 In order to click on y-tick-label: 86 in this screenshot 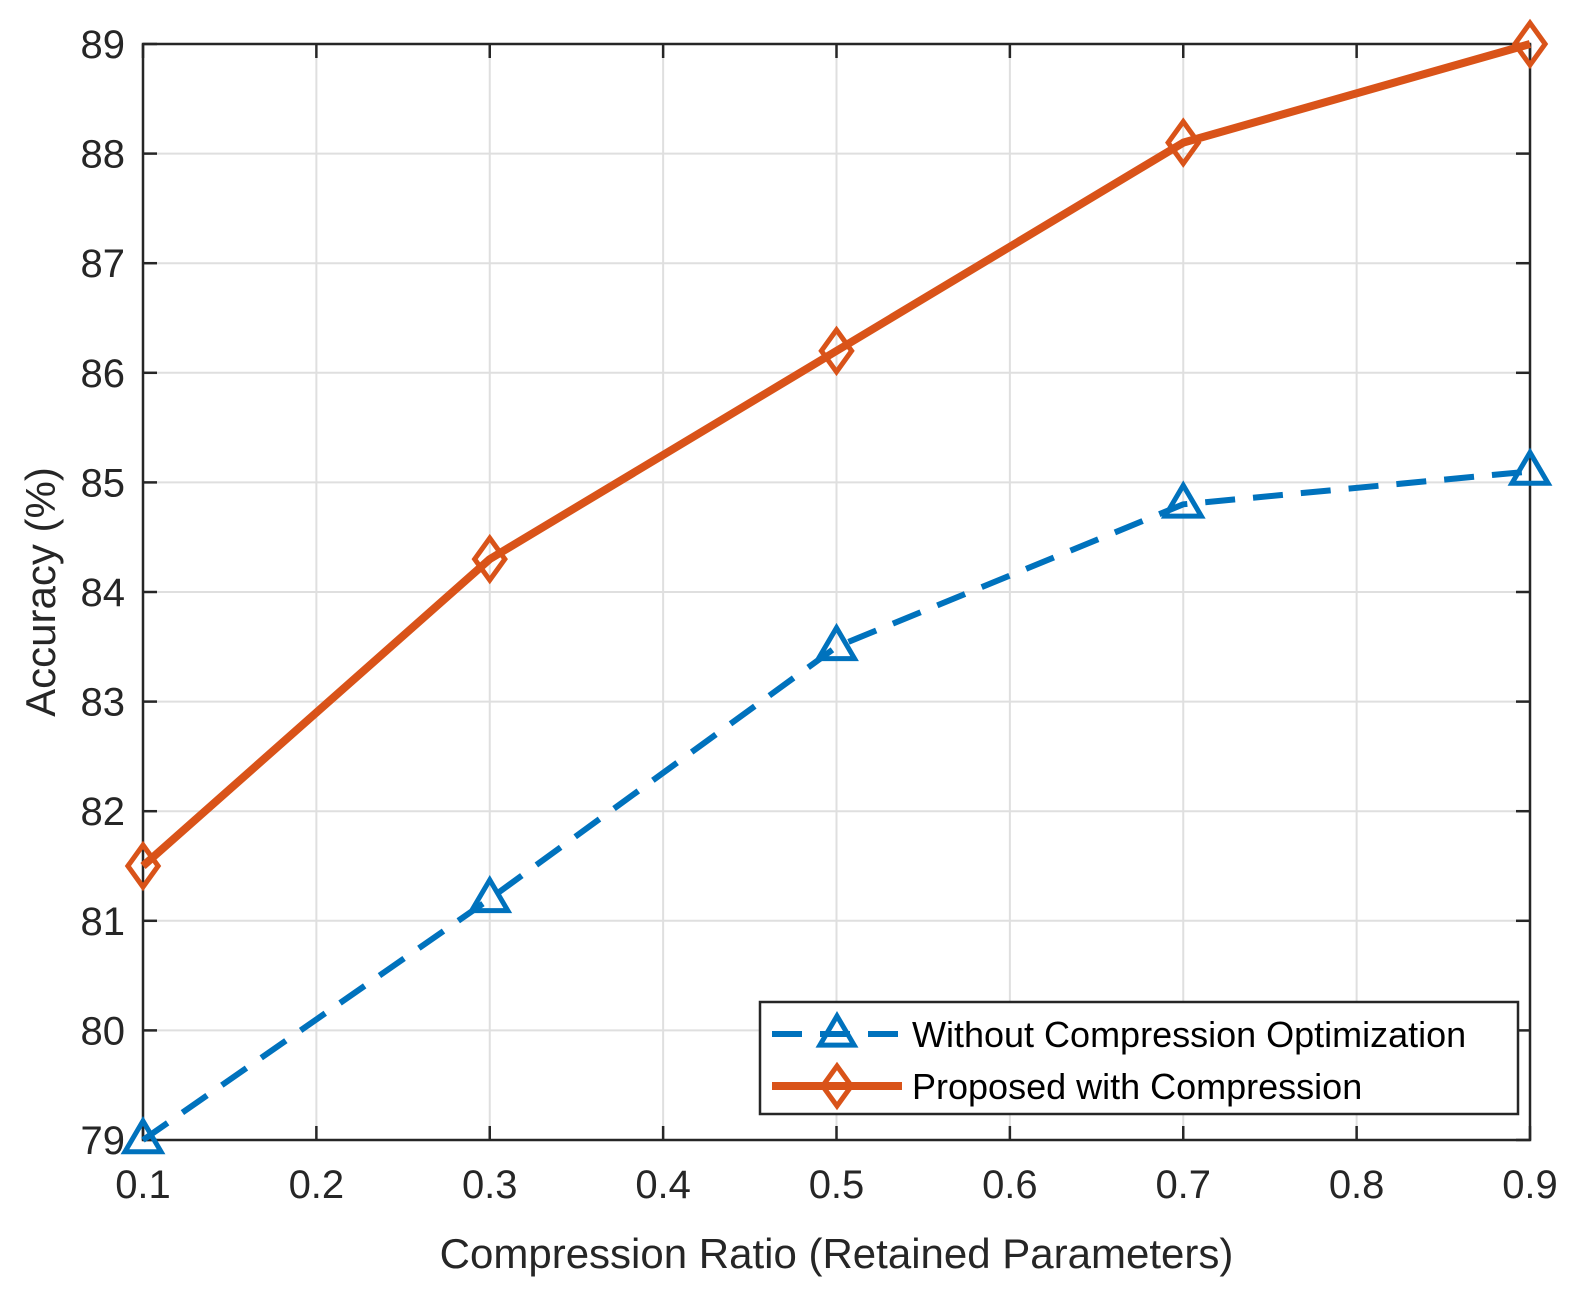, I will do `click(103, 374)`.